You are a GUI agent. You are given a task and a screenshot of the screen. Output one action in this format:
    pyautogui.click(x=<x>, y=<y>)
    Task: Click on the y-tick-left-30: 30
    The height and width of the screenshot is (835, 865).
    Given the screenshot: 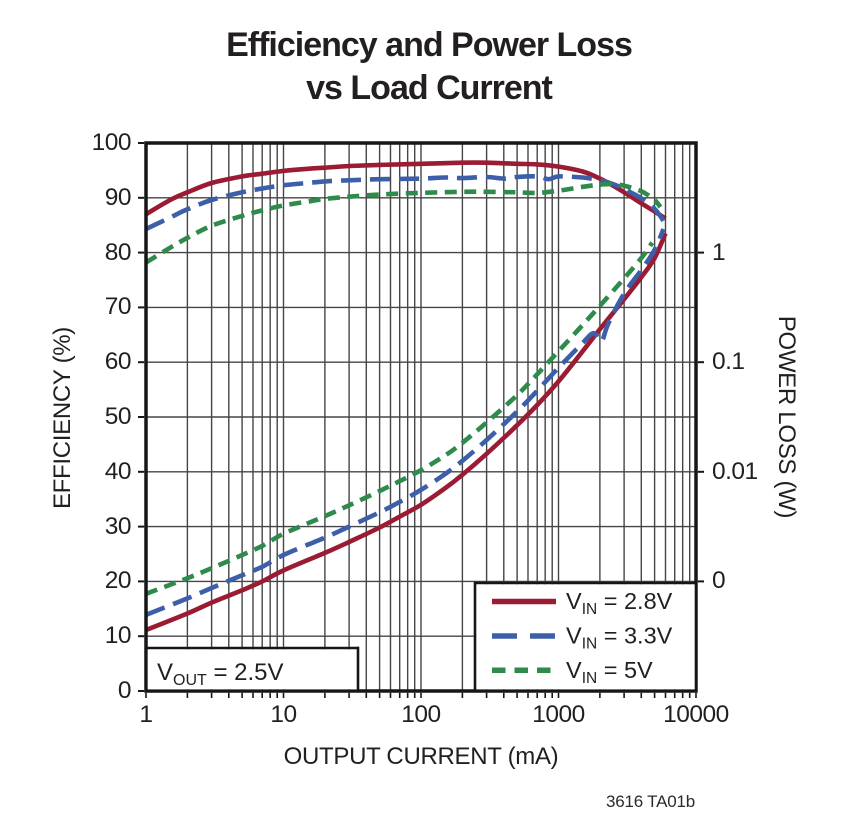 What is the action you would take?
    pyautogui.click(x=118, y=526)
    